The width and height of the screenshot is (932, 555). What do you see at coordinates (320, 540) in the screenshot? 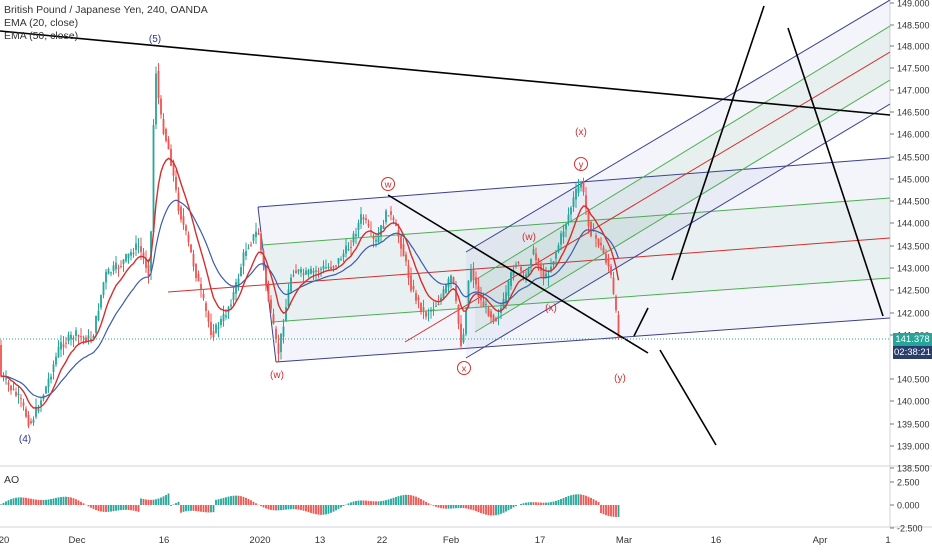
I see `time-tick-label: 13` at bounding box center [320, 540].